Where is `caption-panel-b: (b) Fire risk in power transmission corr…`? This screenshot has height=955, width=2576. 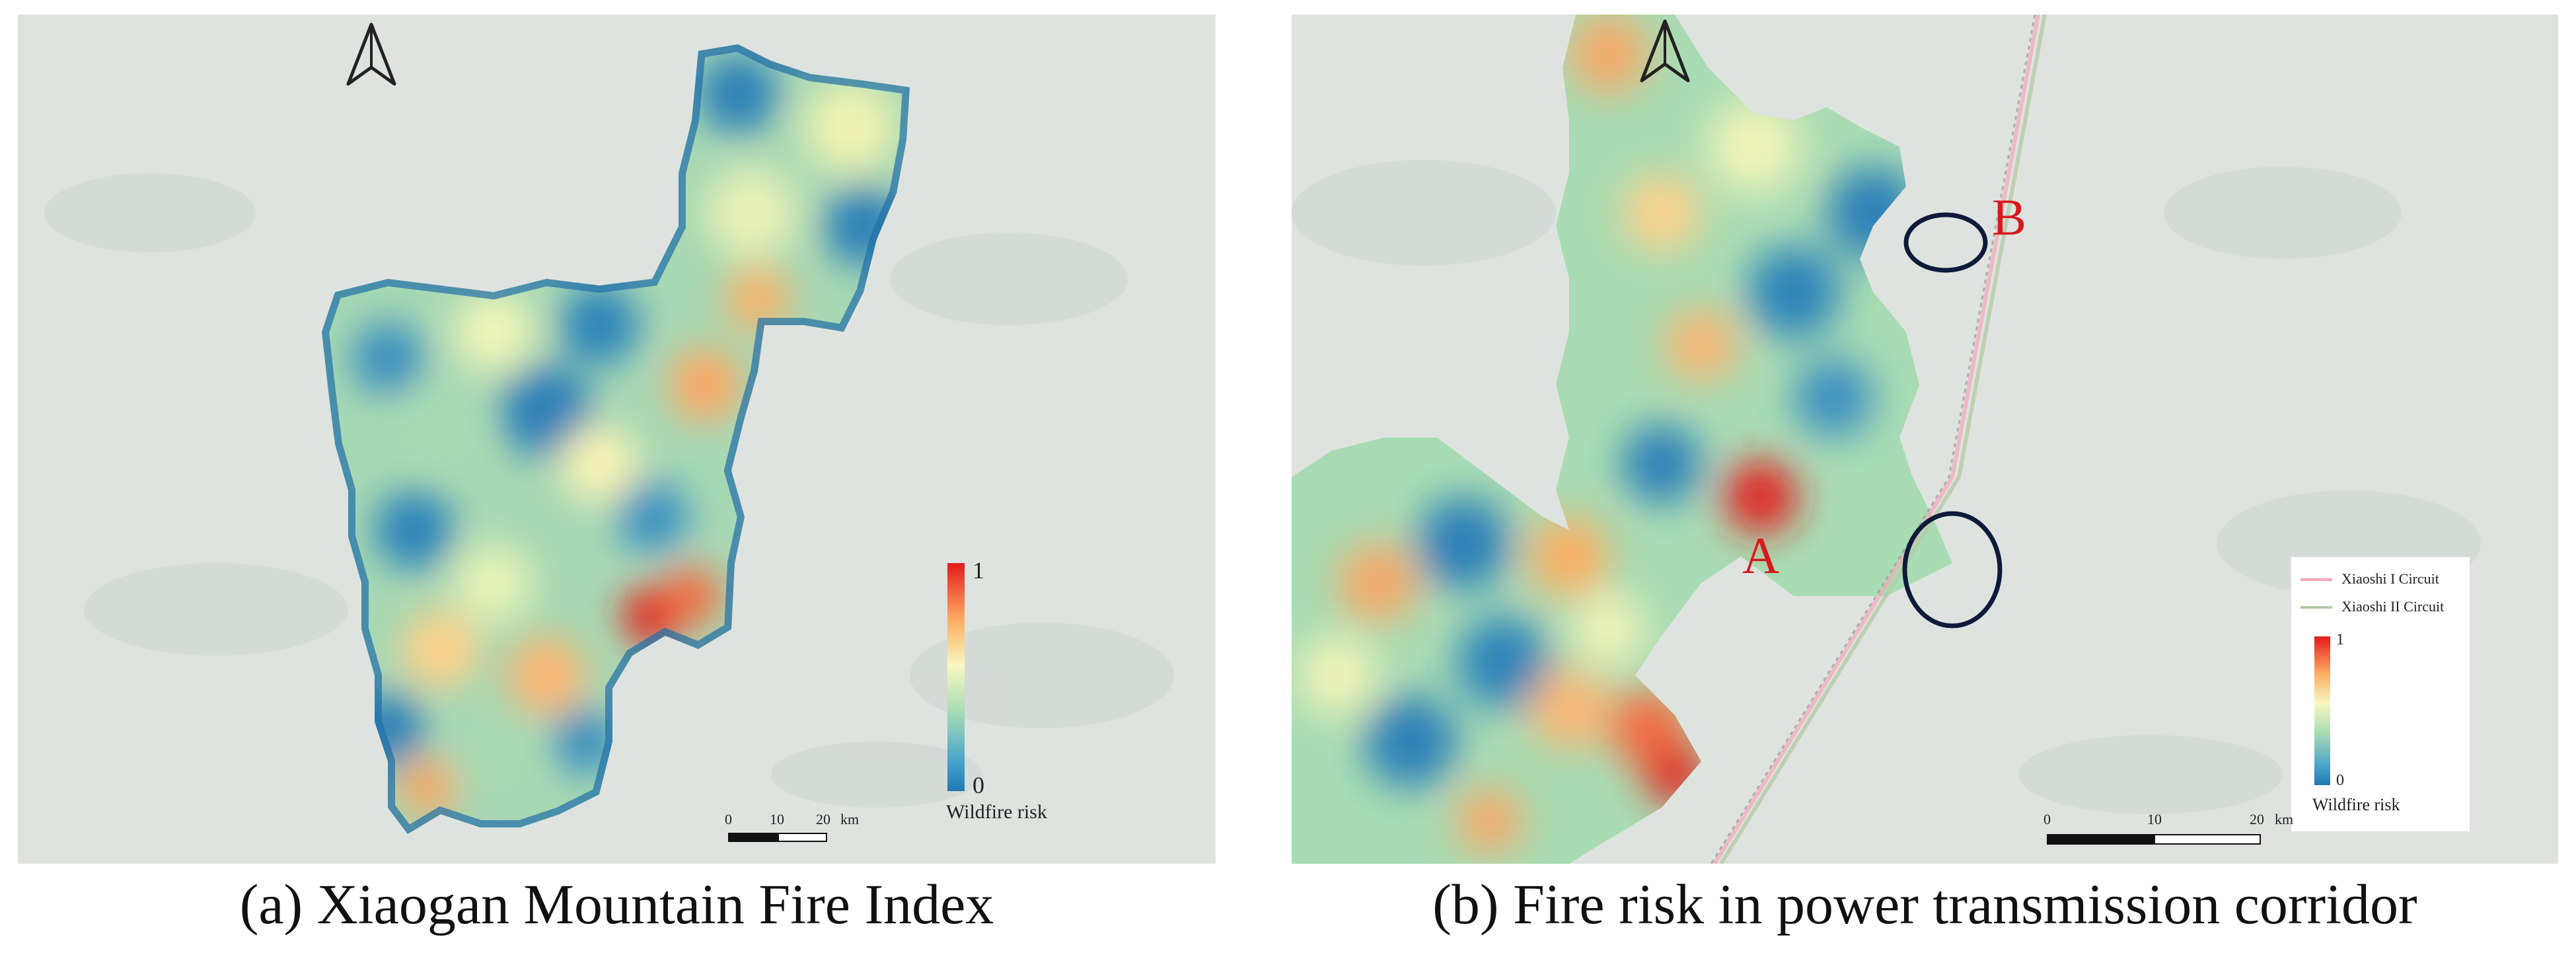
caption-panel-b: (b) Fire risk in power transmission corr… is located at coordinates (1924, 904).